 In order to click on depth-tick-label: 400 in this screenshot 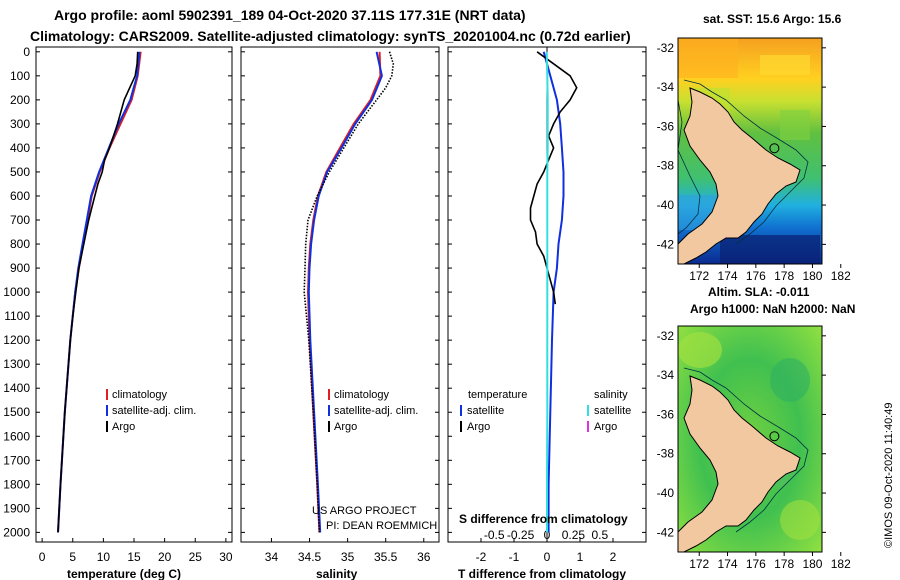, I will do `click(20, 148)`.